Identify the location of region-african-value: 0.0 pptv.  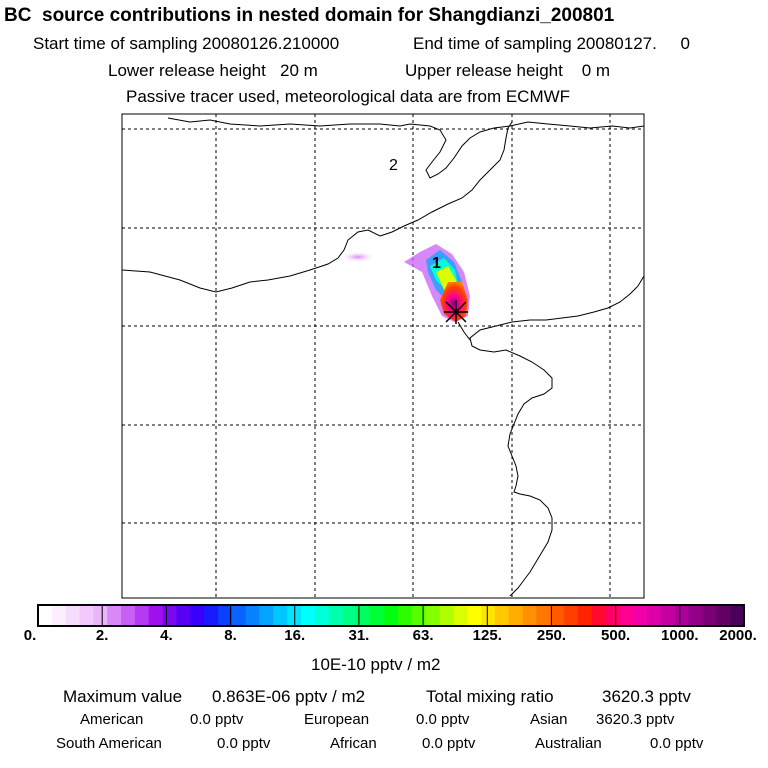
(449, 743).